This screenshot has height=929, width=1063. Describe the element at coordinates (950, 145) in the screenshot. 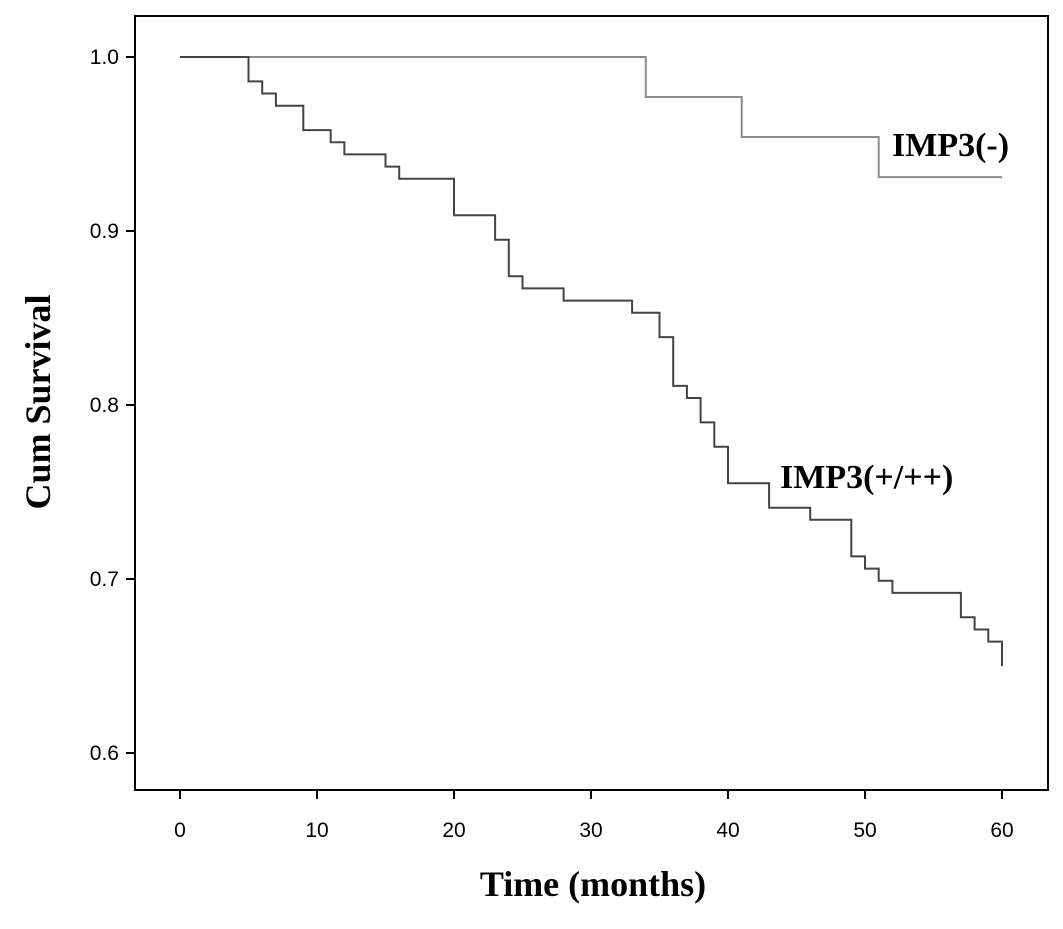

I see `series-label-imp3-negative: IMP3(-)` at that location.